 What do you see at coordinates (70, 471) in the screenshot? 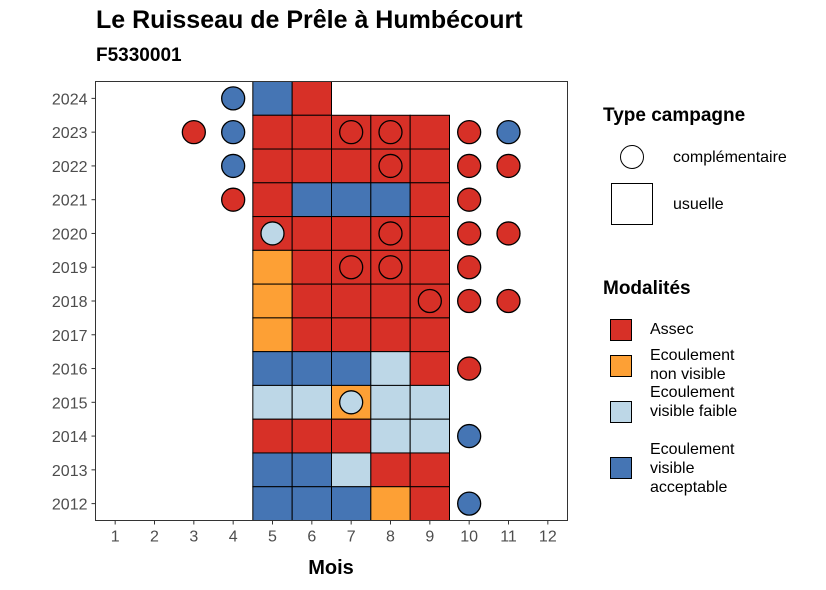
I see `y-tick-label: 2013` at bounding box center [70, 471].